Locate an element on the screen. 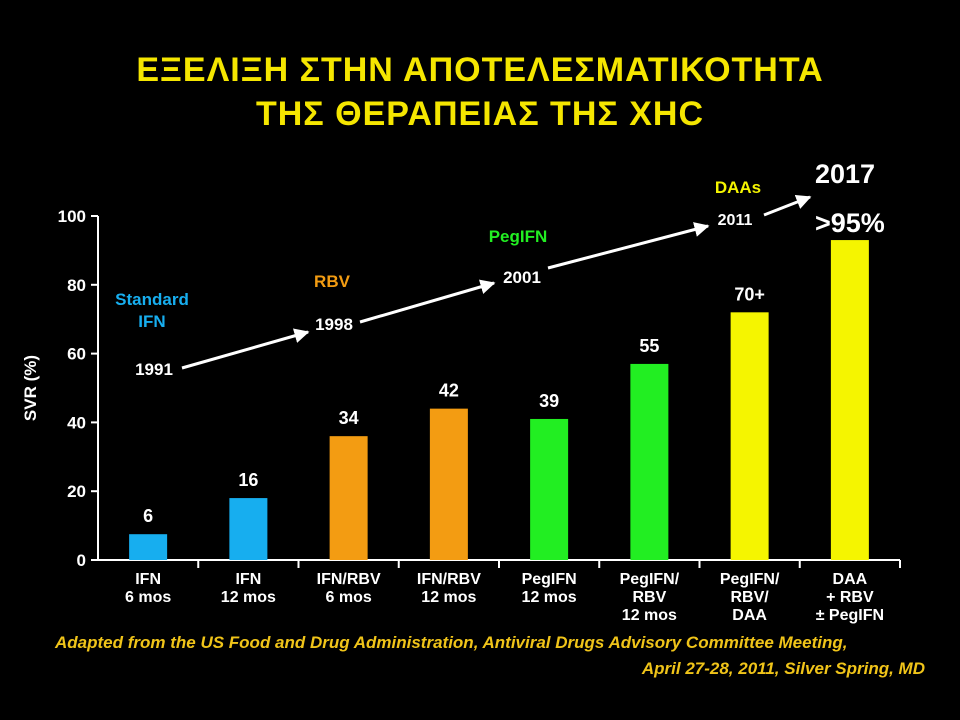  x-category-label: RBV is located at coordinates (649, 597).